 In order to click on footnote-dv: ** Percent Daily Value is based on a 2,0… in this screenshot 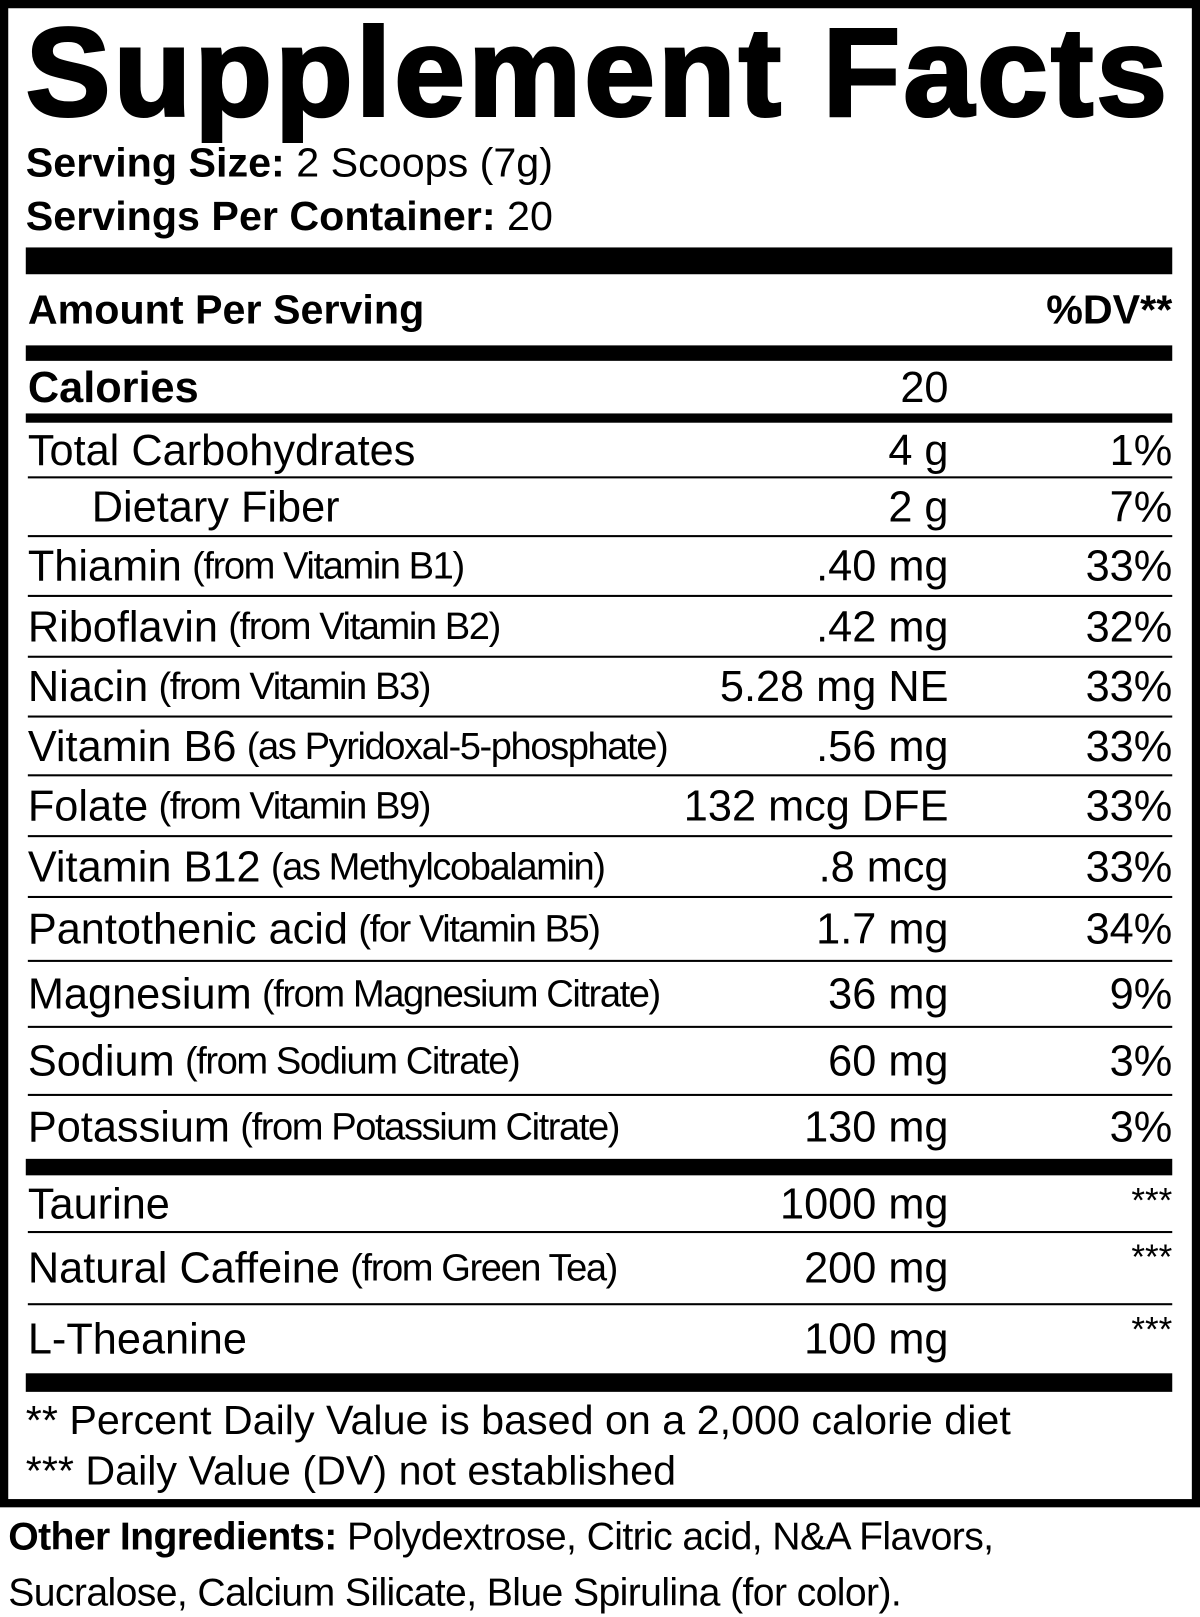, I will do `click(518, 1421)`.